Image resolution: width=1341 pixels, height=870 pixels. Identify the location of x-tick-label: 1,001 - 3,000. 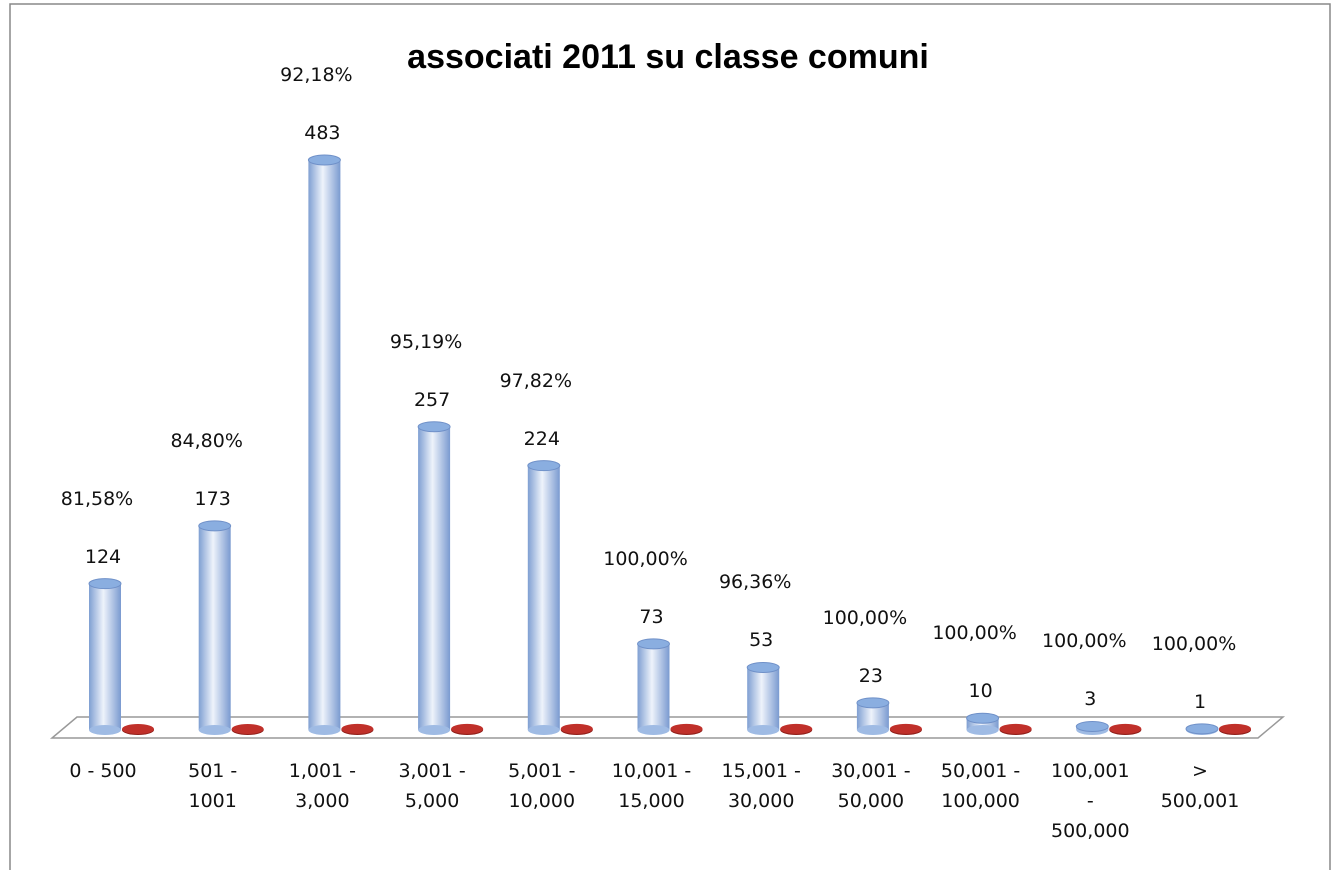
(322, 786).